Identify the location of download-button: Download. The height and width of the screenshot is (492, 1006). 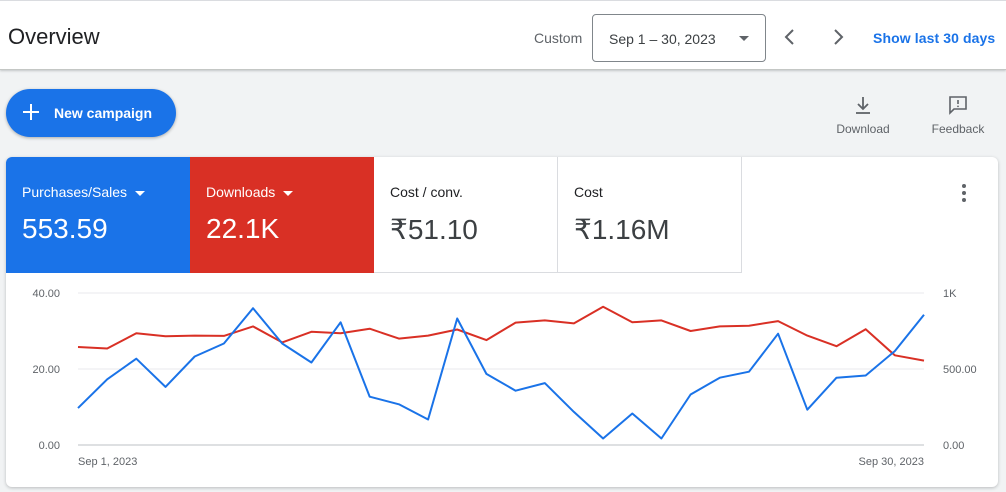
(863, 115).